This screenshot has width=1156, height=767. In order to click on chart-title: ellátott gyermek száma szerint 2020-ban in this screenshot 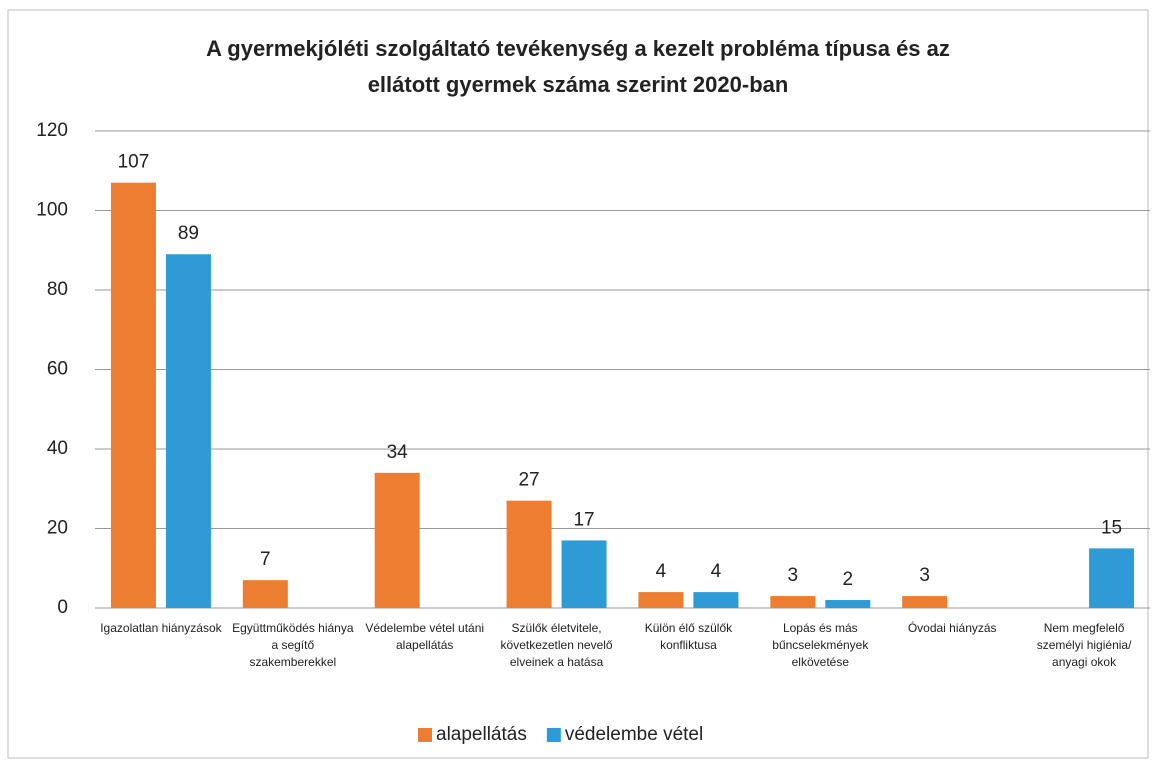, I will do `click(578, 84)`.